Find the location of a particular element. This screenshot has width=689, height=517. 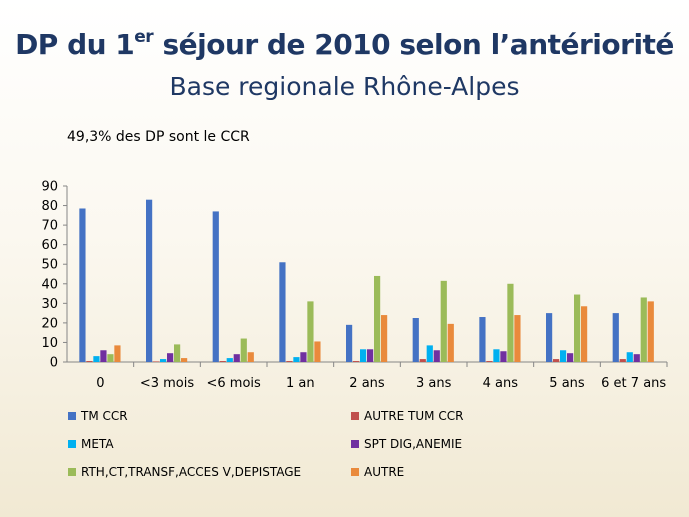

x-tick-label: 4 ans is located at coordinates (501, 383).